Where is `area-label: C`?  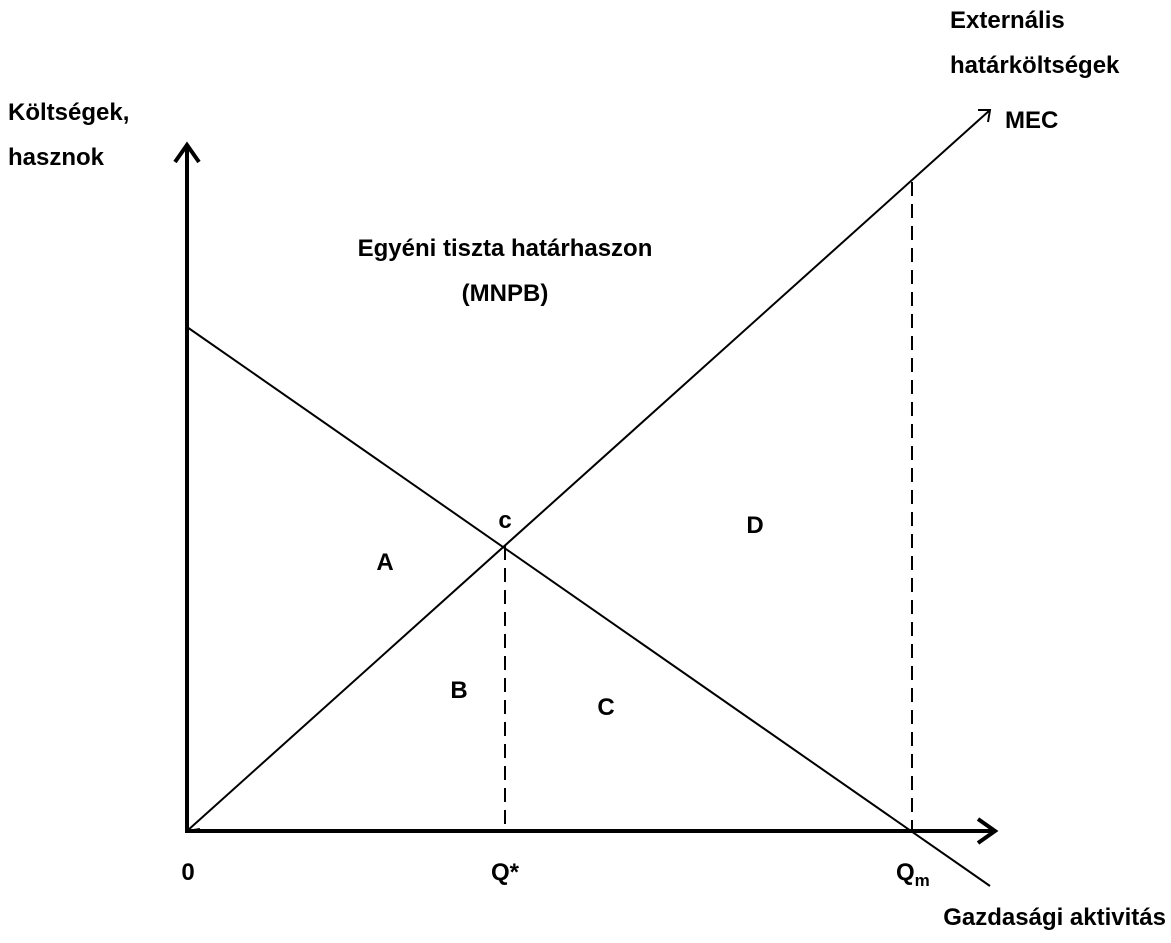 area-label: C is located at coordinates (605, 707).